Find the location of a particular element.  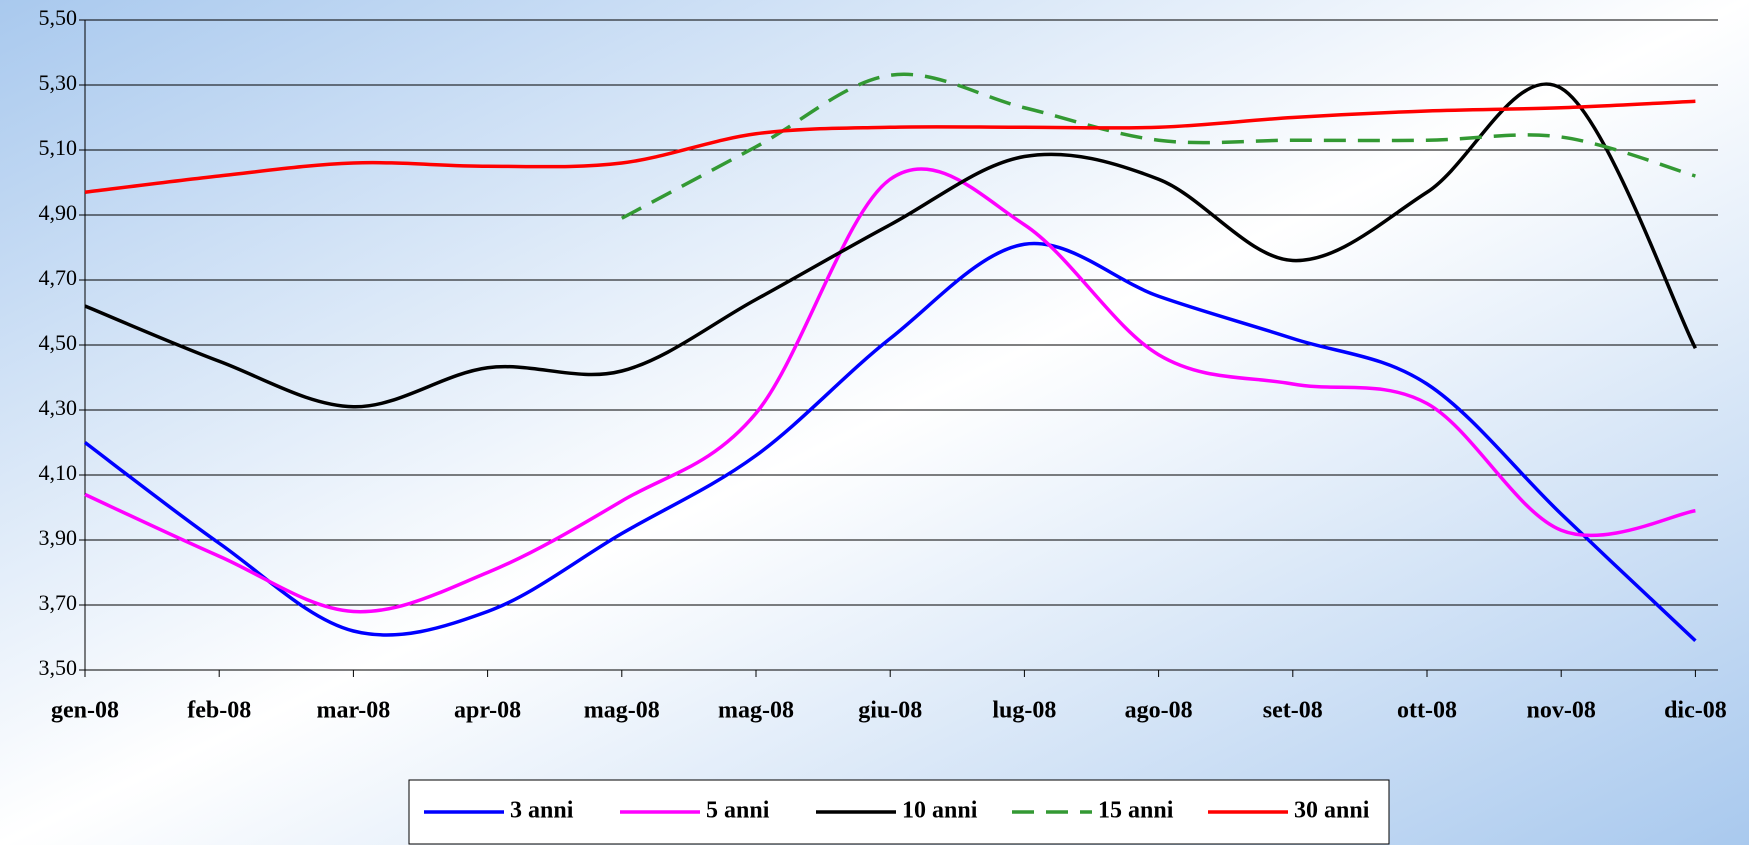

x-tick-label: ago-08 is located at coordinates (1159, 711).